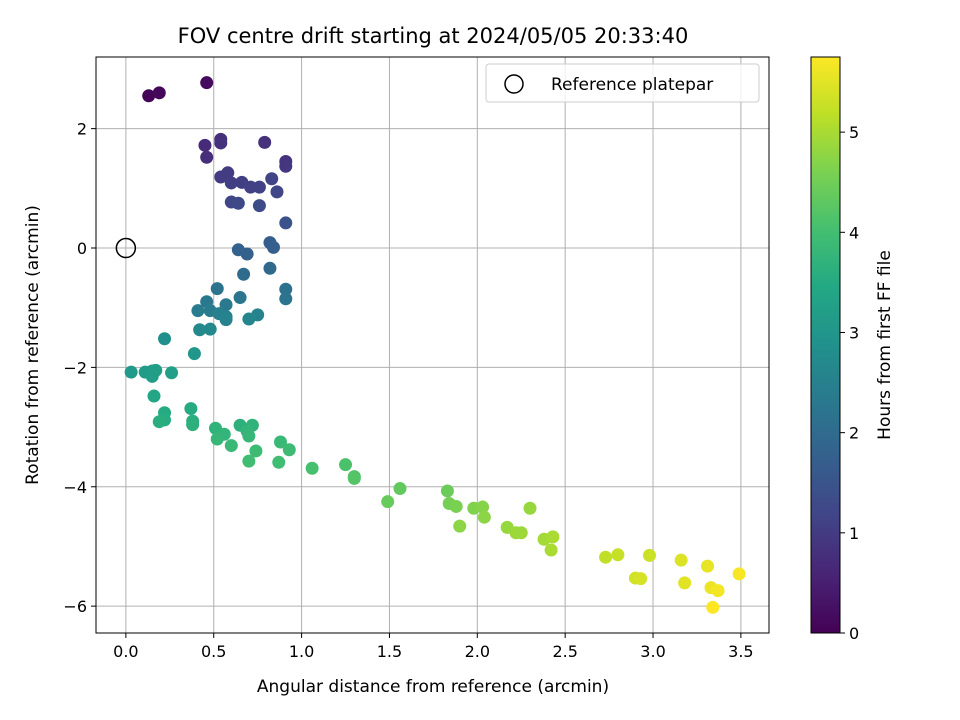 The image size is (960, 720). Describe the element at coordinates (514, 84) in the screenshot. I see `legend-marker-icon` at that location.